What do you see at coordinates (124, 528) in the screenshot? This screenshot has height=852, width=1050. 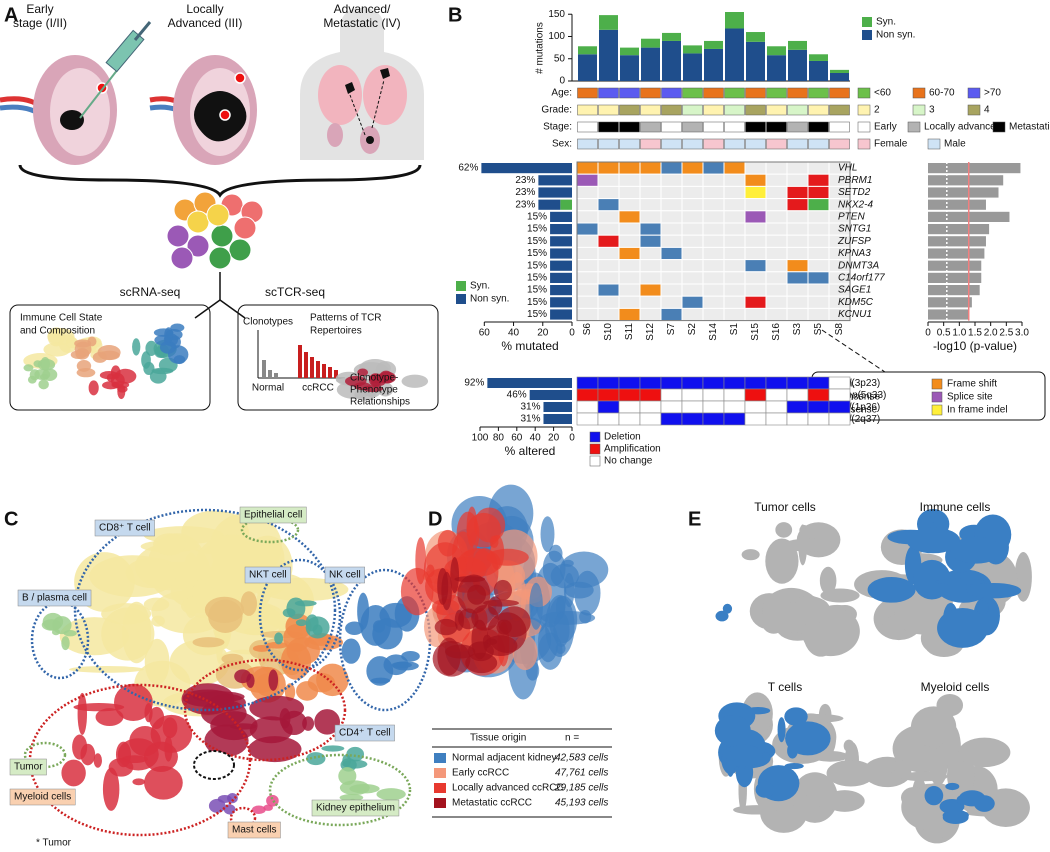 I see `label-box` at bounding box center [124, 528].